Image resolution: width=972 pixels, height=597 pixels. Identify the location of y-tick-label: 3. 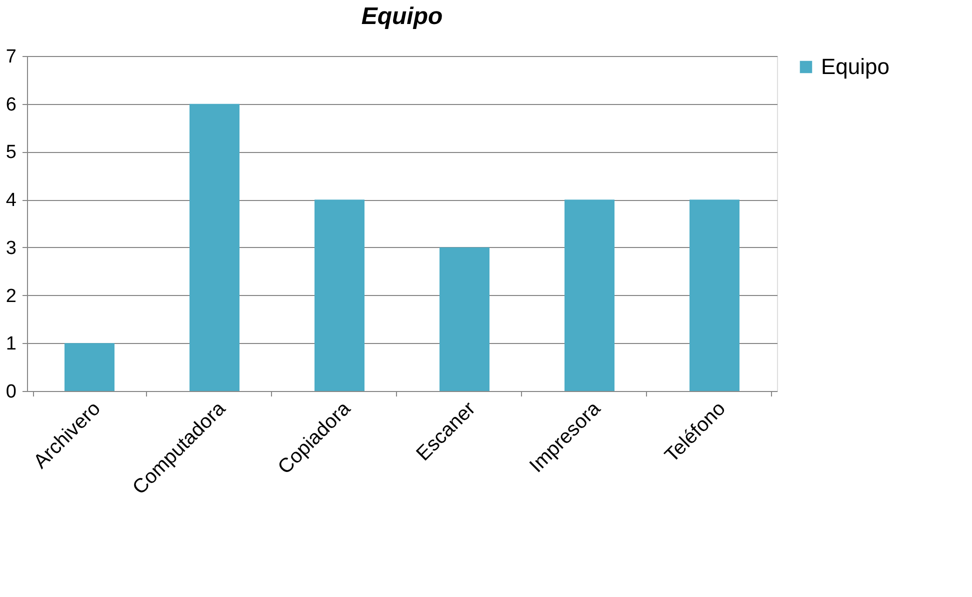
(11, 248).